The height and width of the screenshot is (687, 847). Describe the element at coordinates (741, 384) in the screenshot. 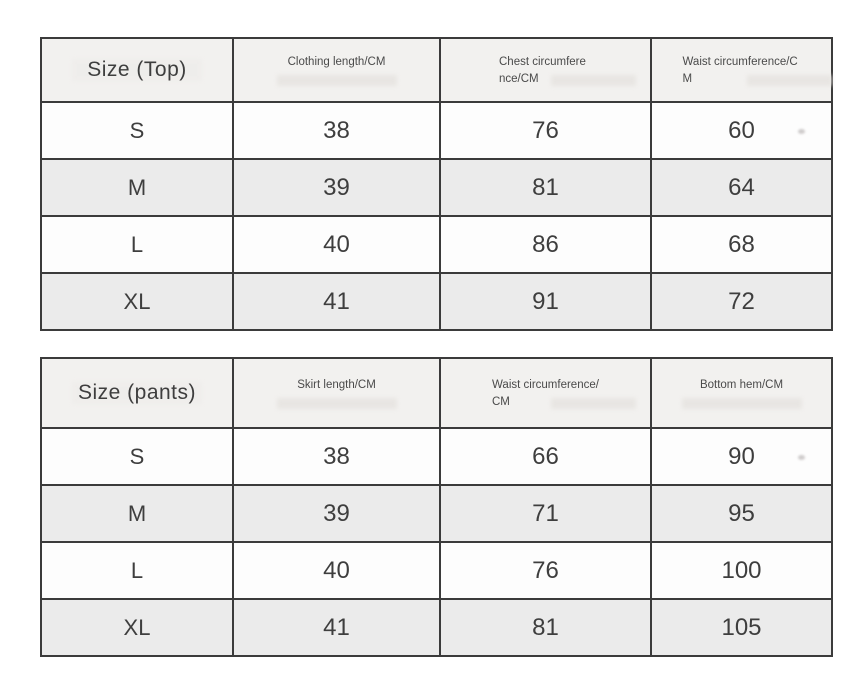

I see `column-header-label: Bottom hem/CM` at that location.